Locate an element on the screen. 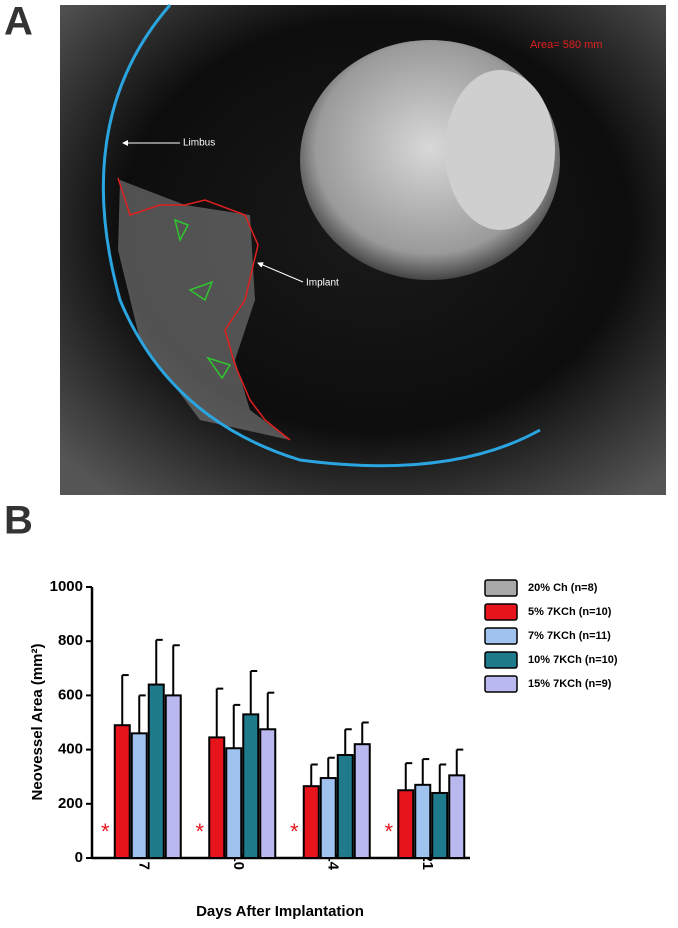 The image size is (678, 928). y-tick-label: 800 is located at coordinates (70, 640).